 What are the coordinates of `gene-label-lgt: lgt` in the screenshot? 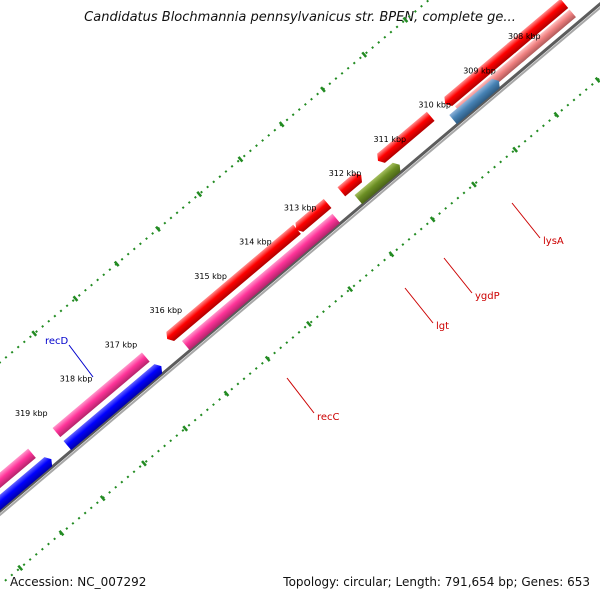 It's located at (442, 326).